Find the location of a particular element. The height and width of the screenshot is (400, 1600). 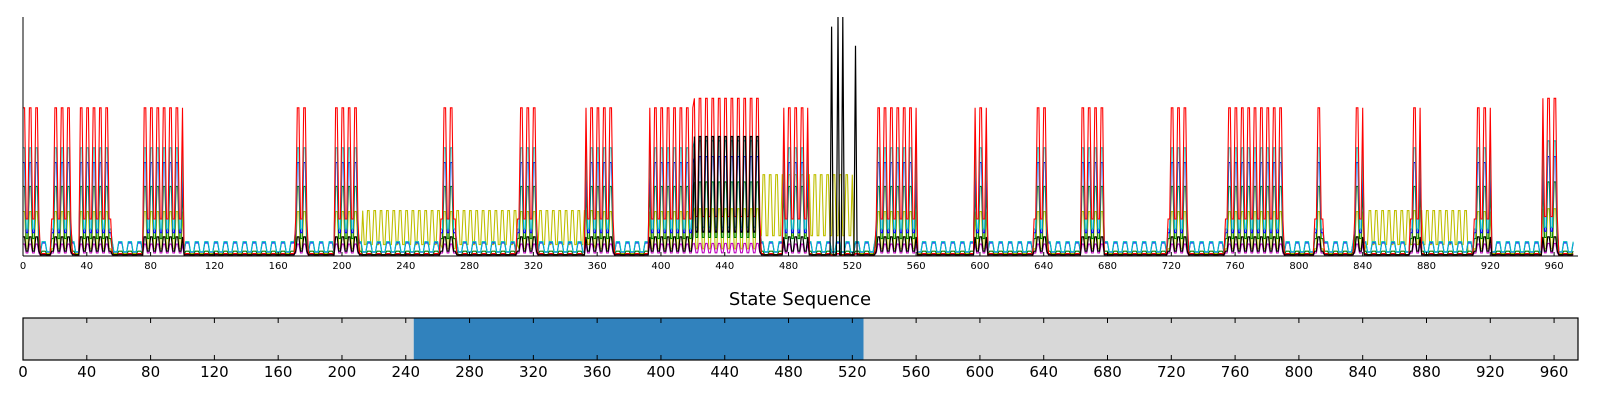

state-tick-label: 760 is located at coordinates (1235, 372).